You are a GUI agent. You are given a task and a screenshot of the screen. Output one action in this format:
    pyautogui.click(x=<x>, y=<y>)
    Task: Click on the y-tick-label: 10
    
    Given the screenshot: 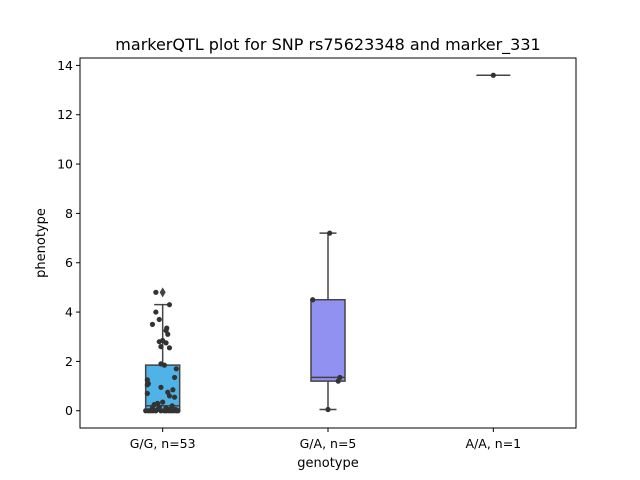 What is the action you would take?
    pyautogui.click(x=65, y=164)
    